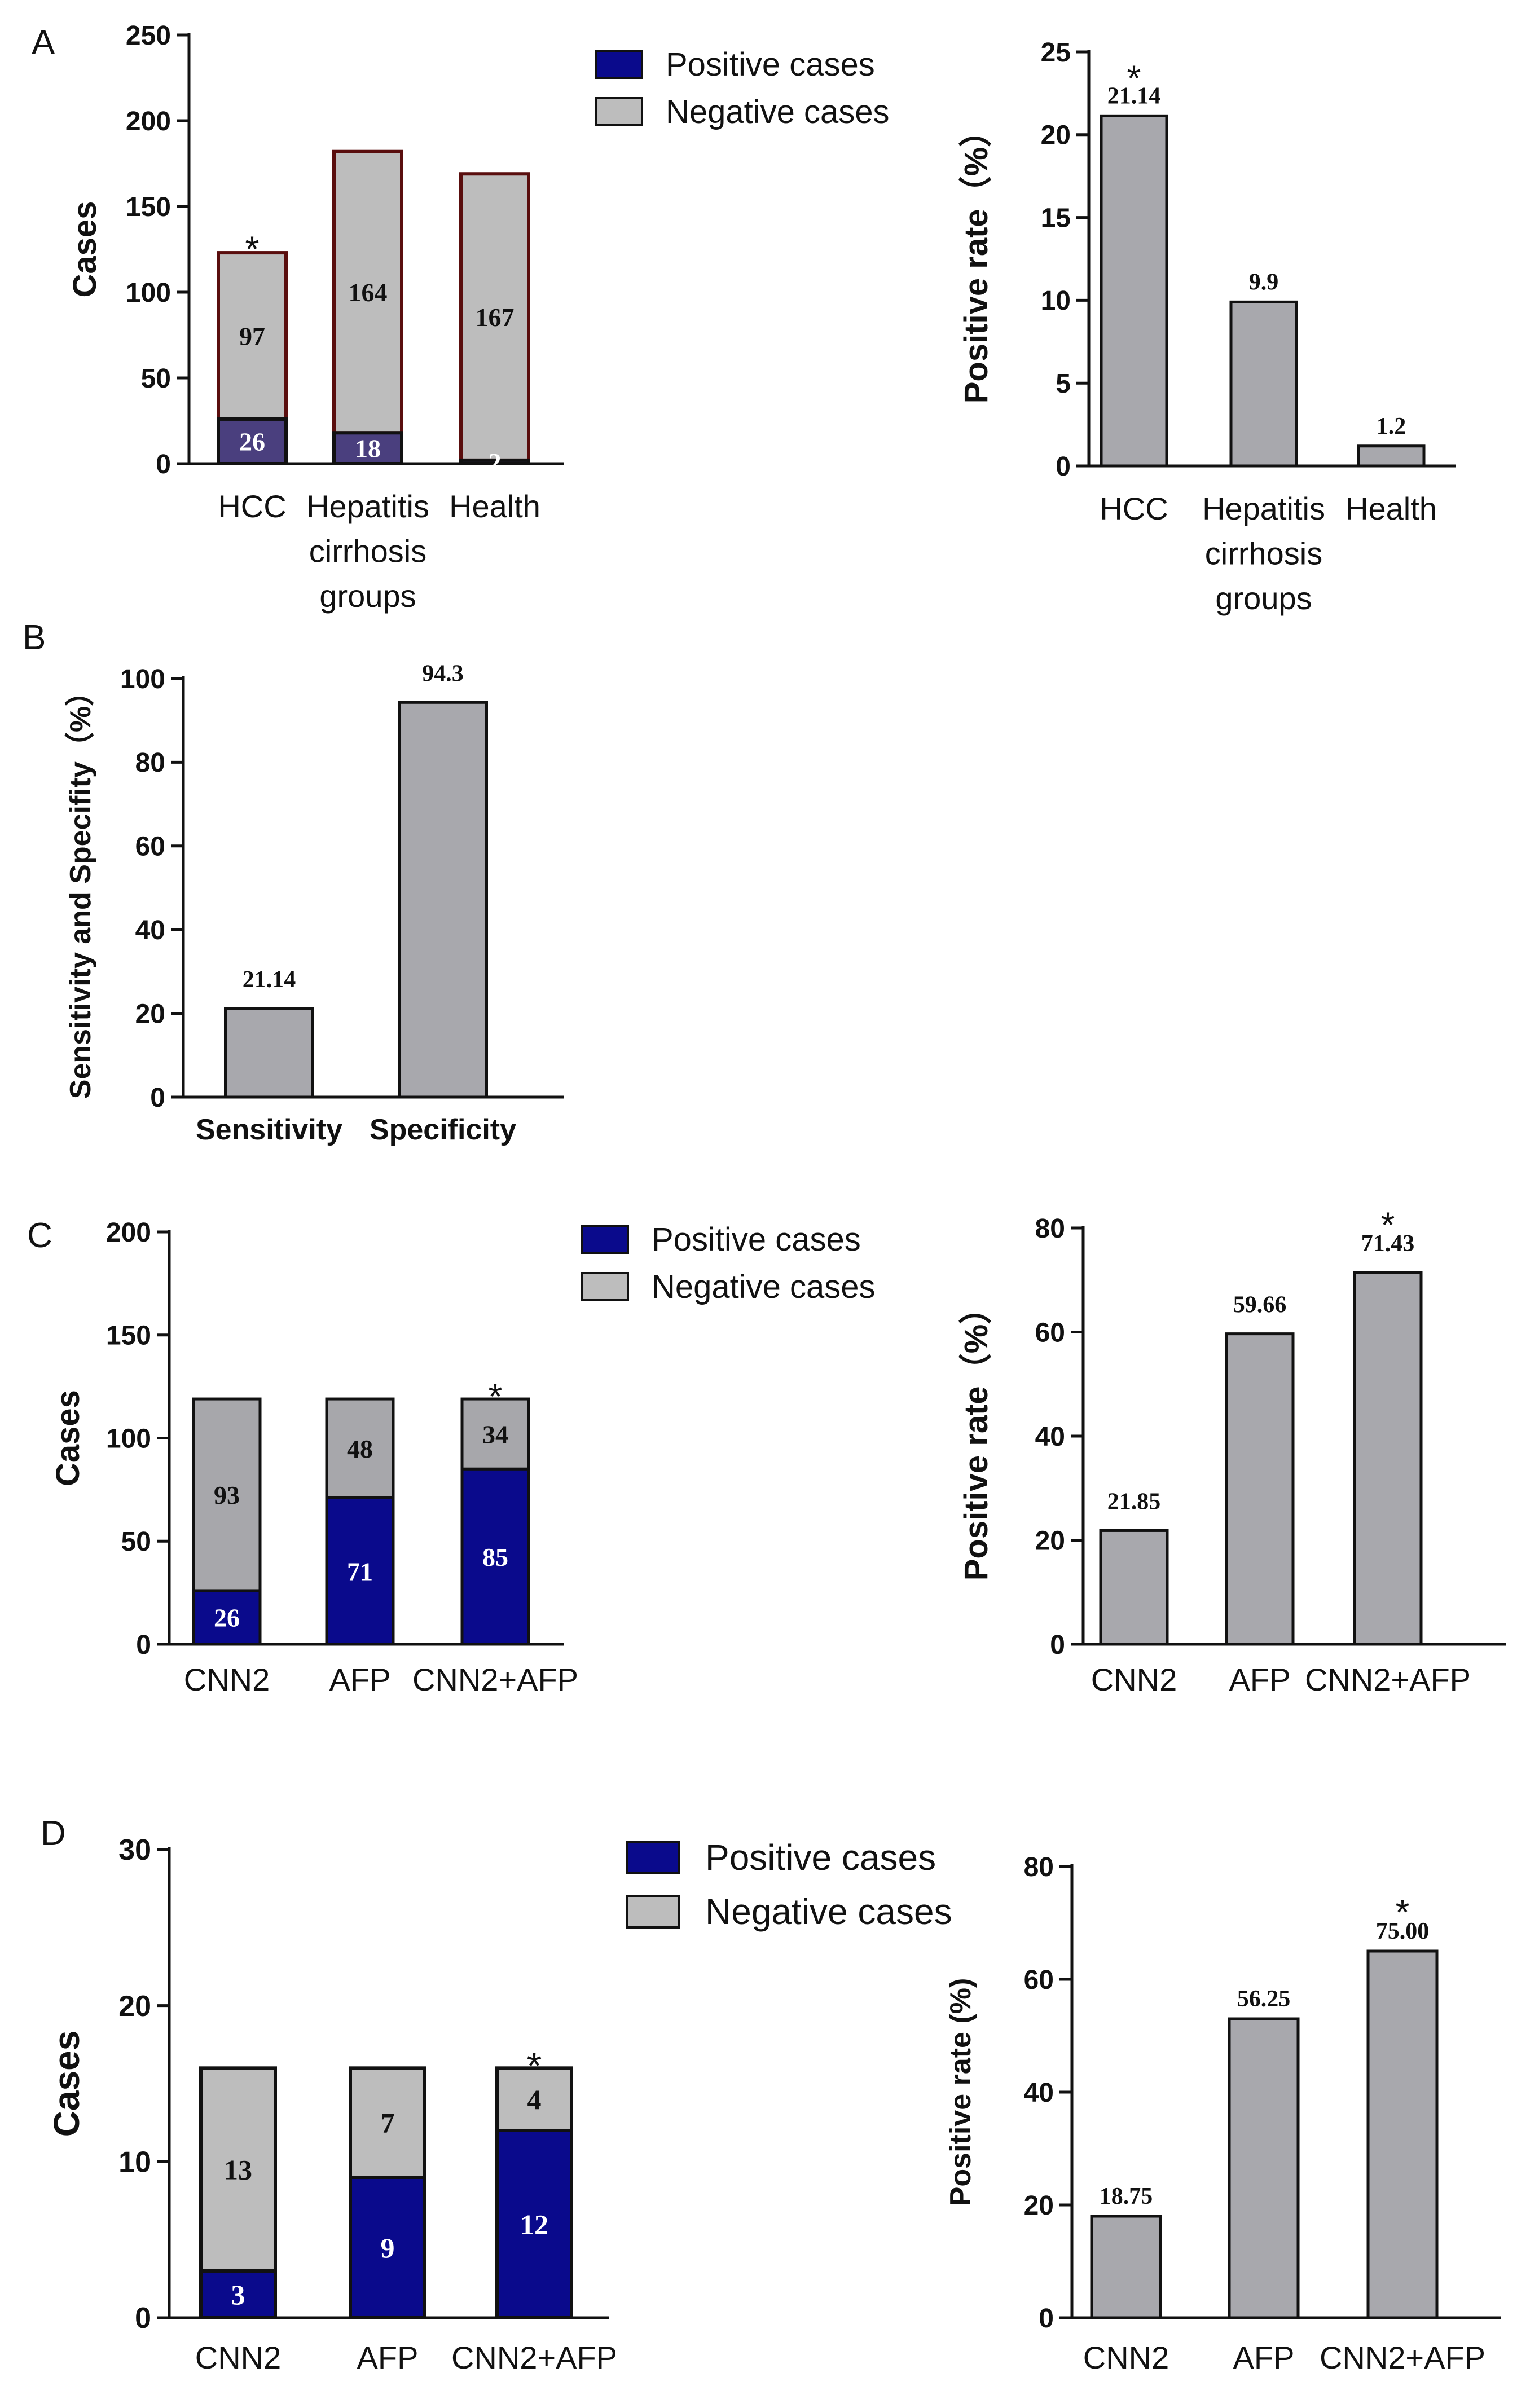  Describe the element at coordinates (443, 900) in the screenshot. I see `bar-specificity` at that location.